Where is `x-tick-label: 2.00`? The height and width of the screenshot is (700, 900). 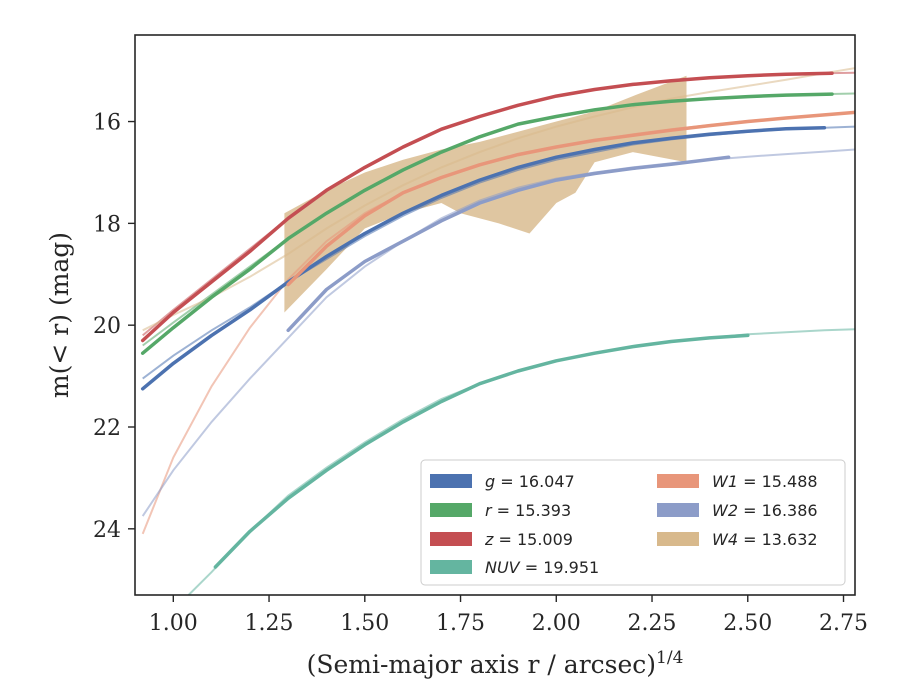 x-tick-label: 2.00 is located at coordinates (556, 623).